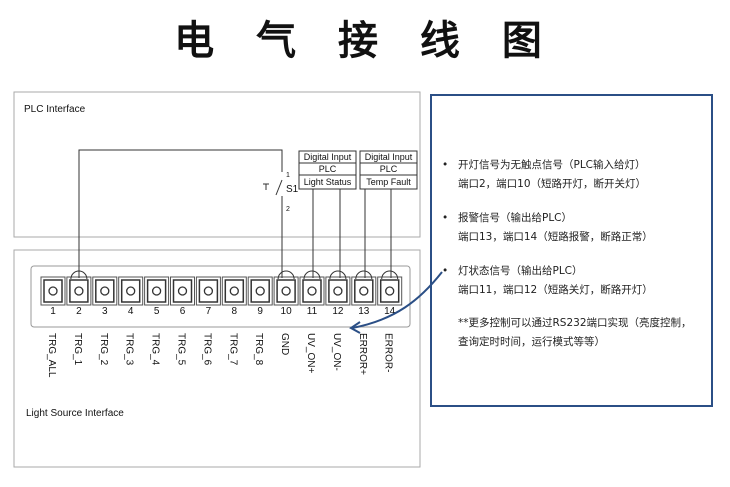 Image resolution: width=730 pixels, height=487 pixels. What do you see at coordinates (552, 165) in the screenshot?
I see `note-line: 开灯信号为无触点信号（PLC输入给灯）` at bounding box center [552, 165].